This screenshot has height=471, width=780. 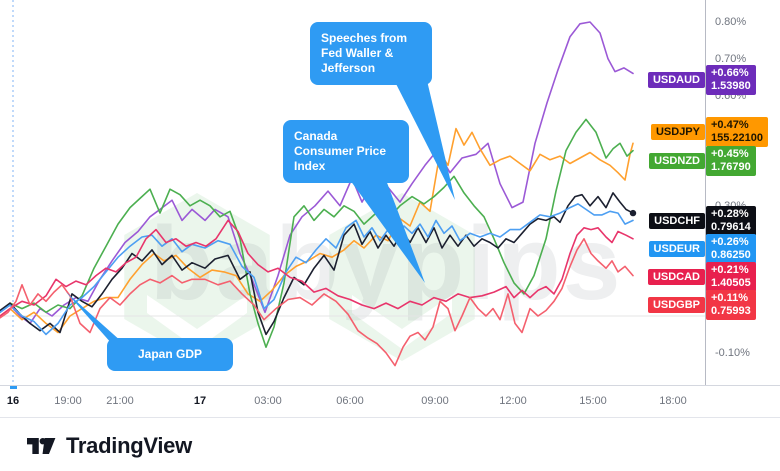 I want to click on symbol-value-box-usdaud: +0.66% 1.53980, so click(x=731, y=80).